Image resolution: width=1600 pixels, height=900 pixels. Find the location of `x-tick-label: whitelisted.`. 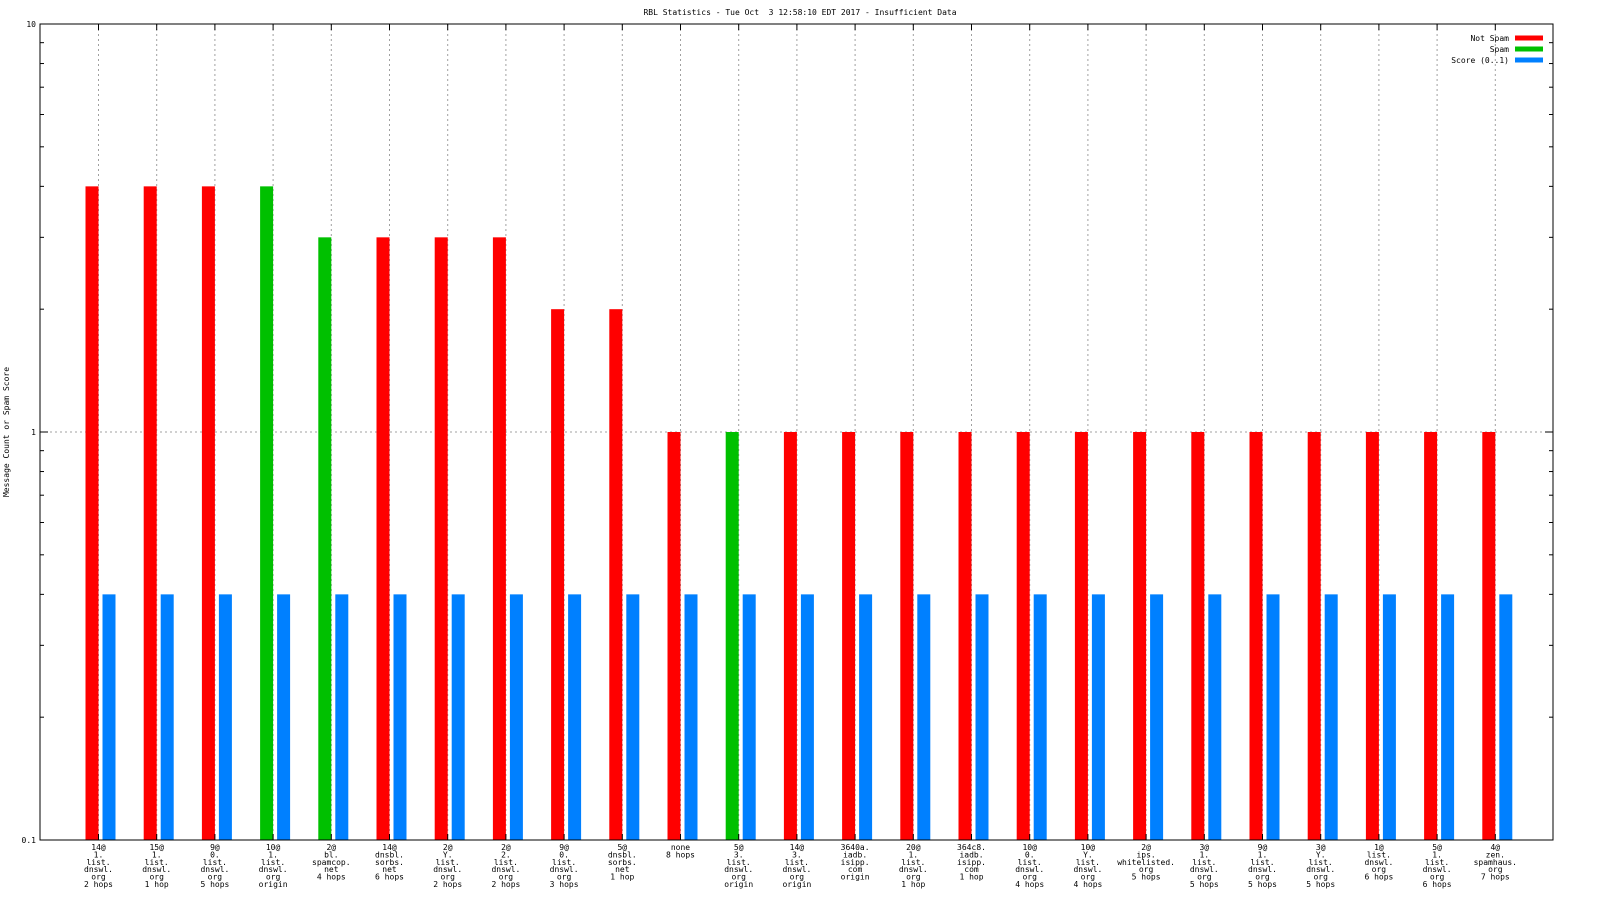

x-tick-label: whitelisted. is located at coordinates (1146, 862).